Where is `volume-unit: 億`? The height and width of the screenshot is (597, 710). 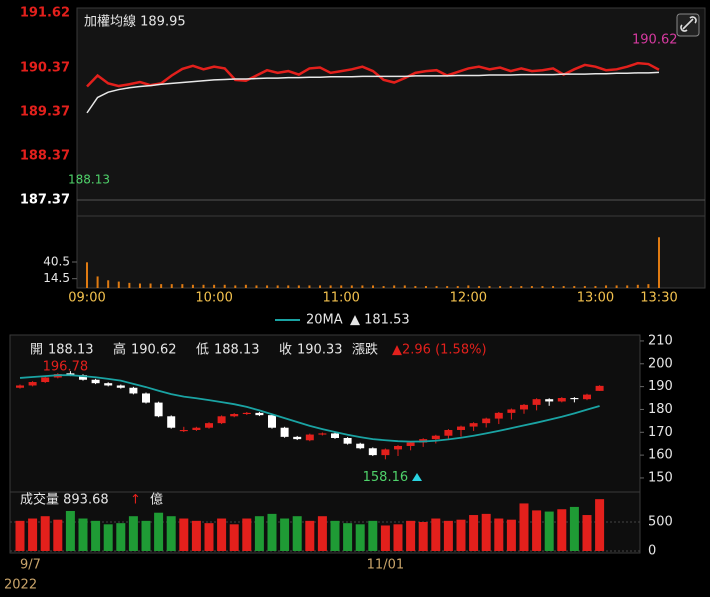
volume-unit: 億 is located at coordinates (156, 500).